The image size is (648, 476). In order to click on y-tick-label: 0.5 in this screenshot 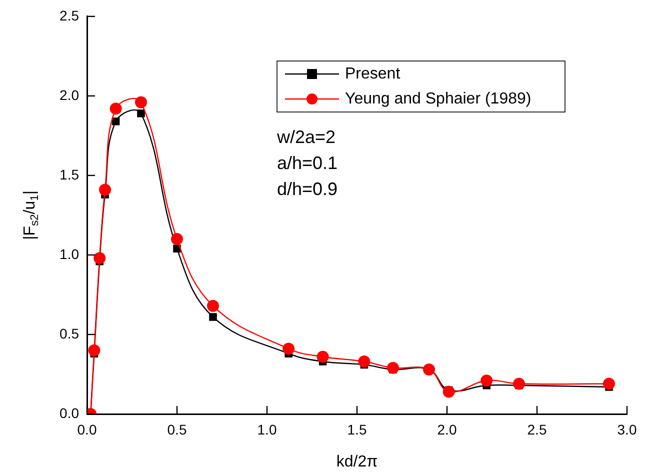, I will do `click(70, 333)`.